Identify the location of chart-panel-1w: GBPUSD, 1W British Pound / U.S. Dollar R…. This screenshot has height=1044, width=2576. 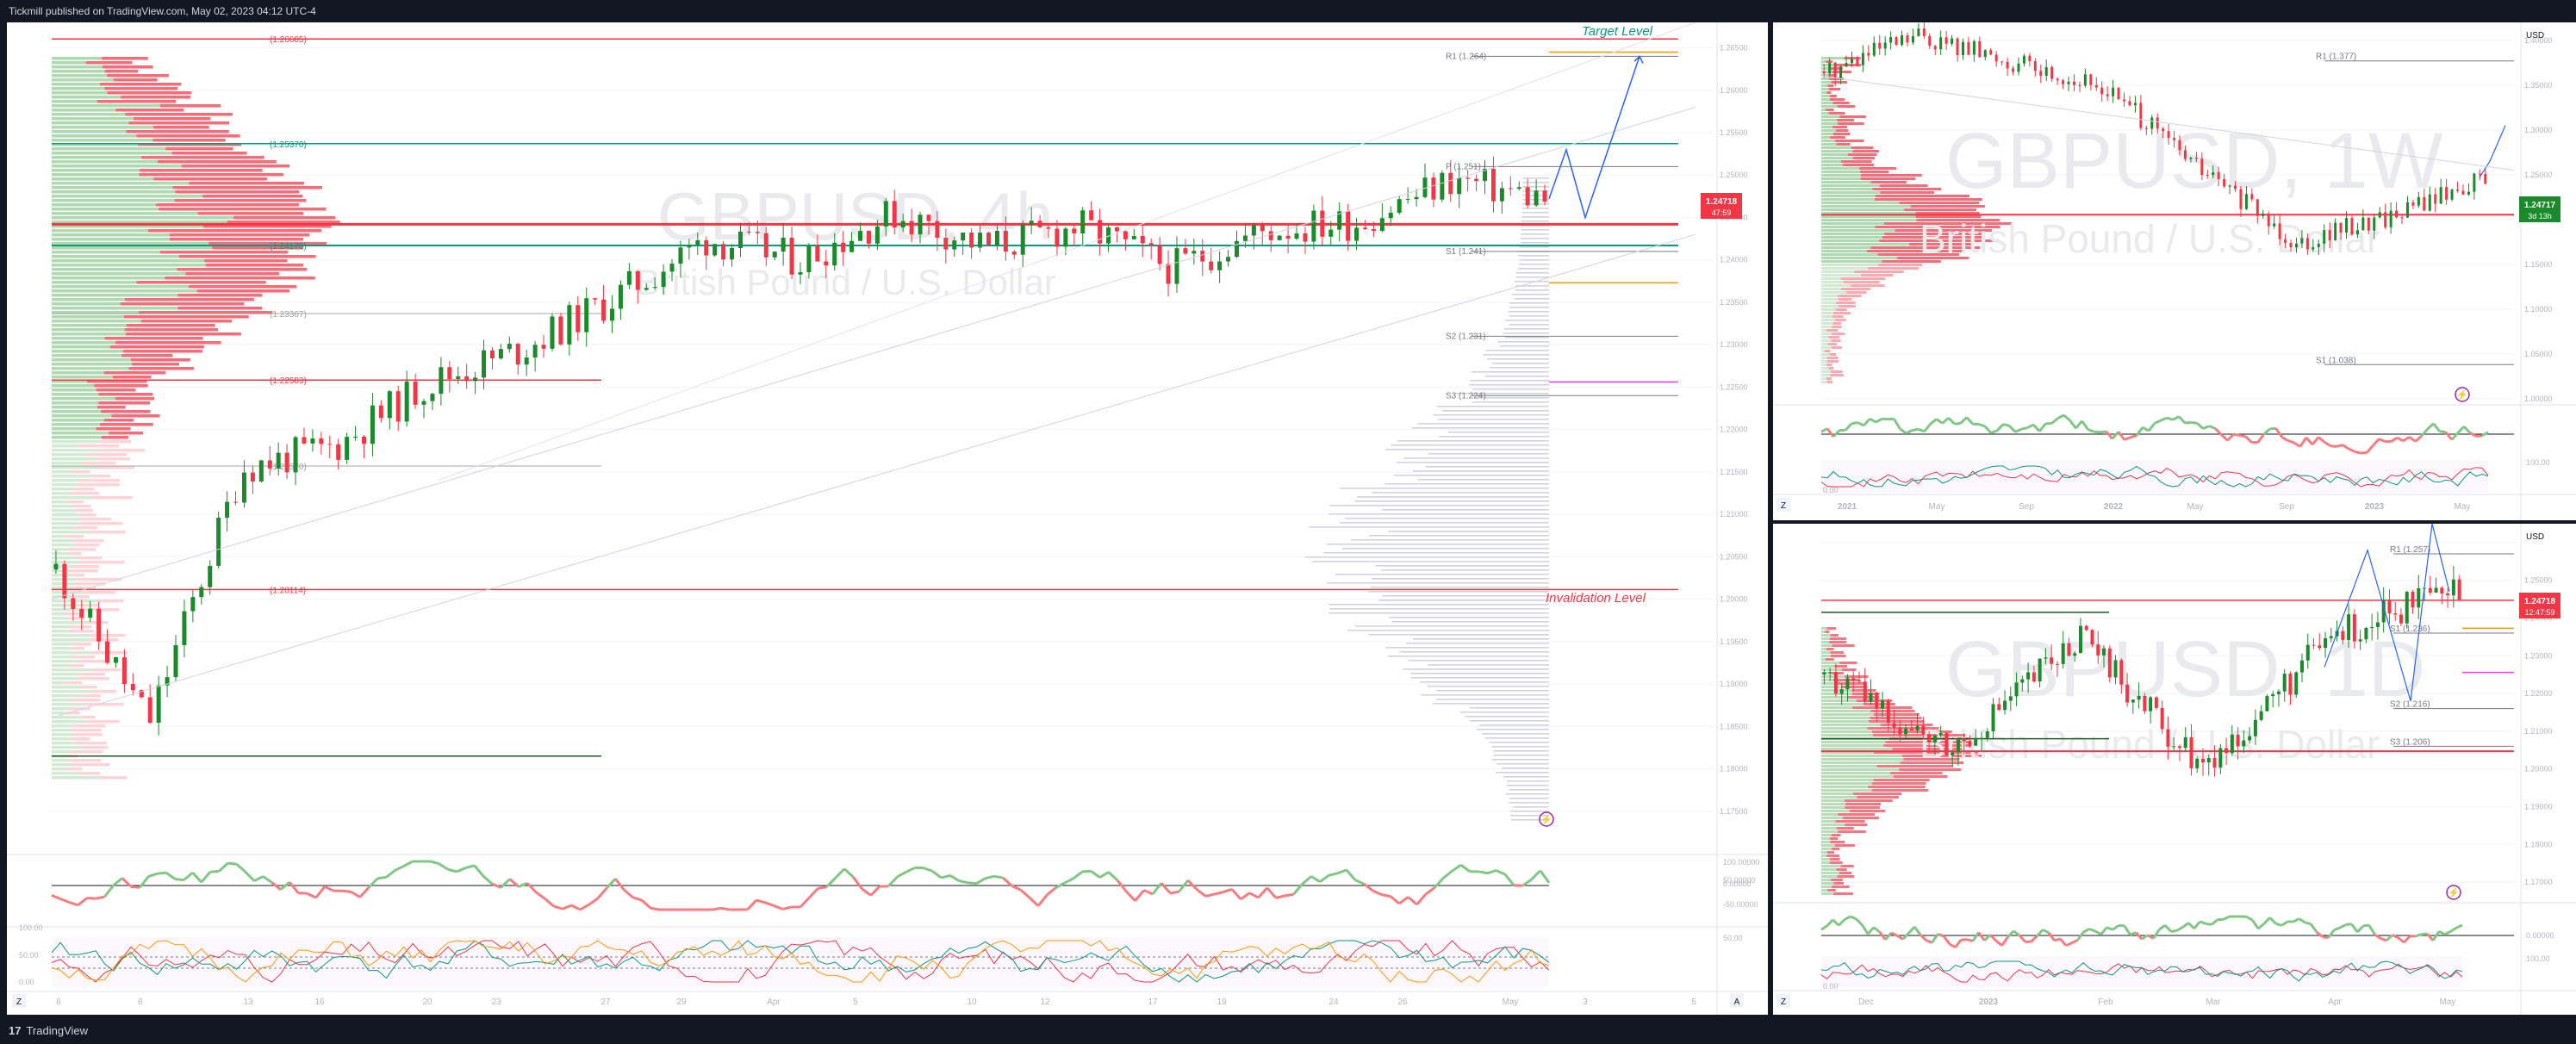
(2175, 271).